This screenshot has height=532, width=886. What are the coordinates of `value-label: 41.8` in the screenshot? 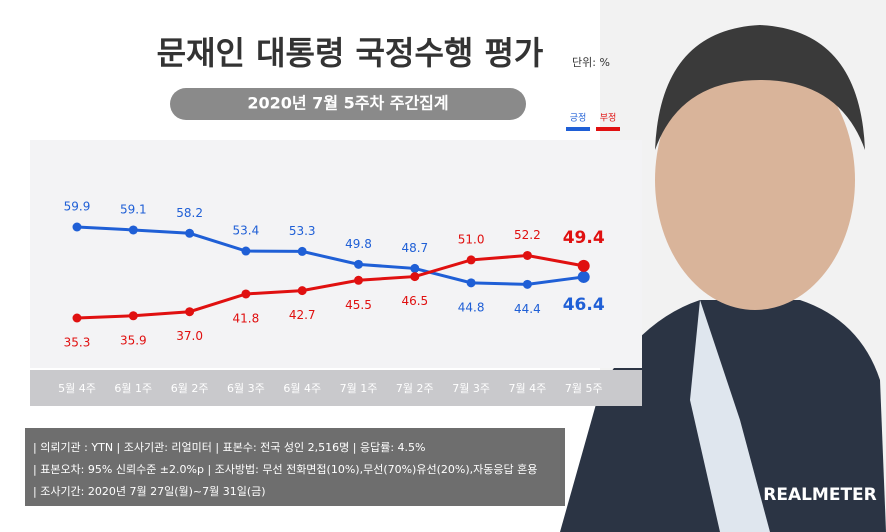 It's located at (246, 318).